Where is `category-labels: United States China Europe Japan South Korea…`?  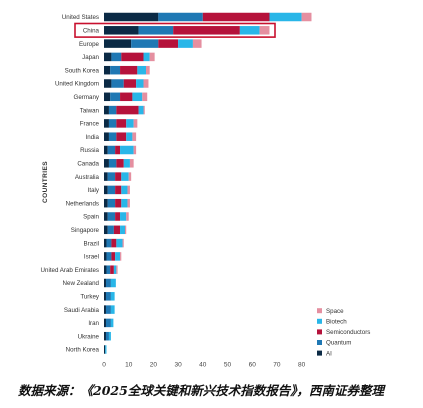
category-labels: United States China Europe Japan South Korea… is located at coordinates (70, 184).